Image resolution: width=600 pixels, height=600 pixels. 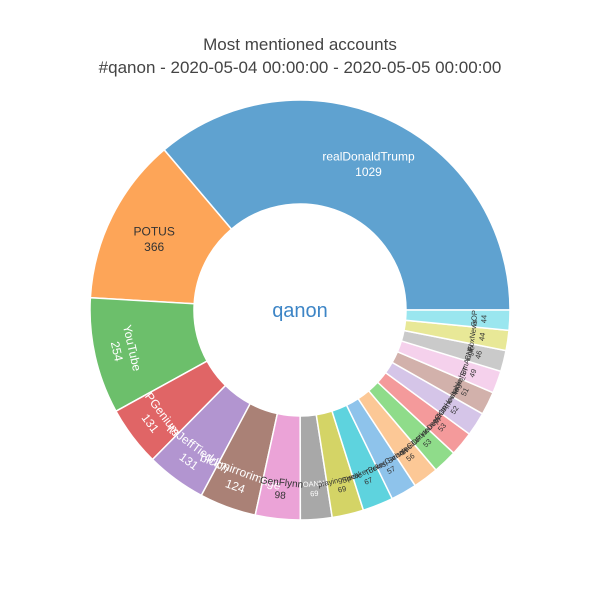 What do you see at coordinates (455, 410) in the screenshot?
I see `slice-value-whitehouse: 52` at bounding box center [455, 410].